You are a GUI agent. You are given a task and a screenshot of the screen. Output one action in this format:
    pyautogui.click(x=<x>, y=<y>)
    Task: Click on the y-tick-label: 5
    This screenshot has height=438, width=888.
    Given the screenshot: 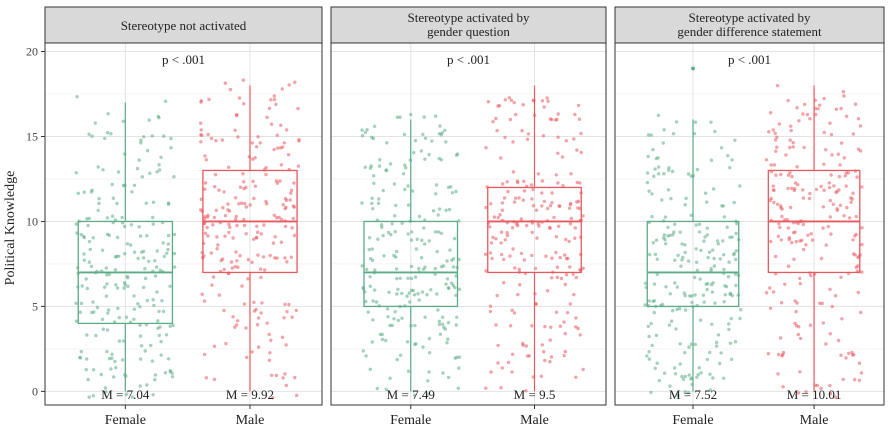 What is the action you would take?
    pyautogui.click(x=35, y=306)
    